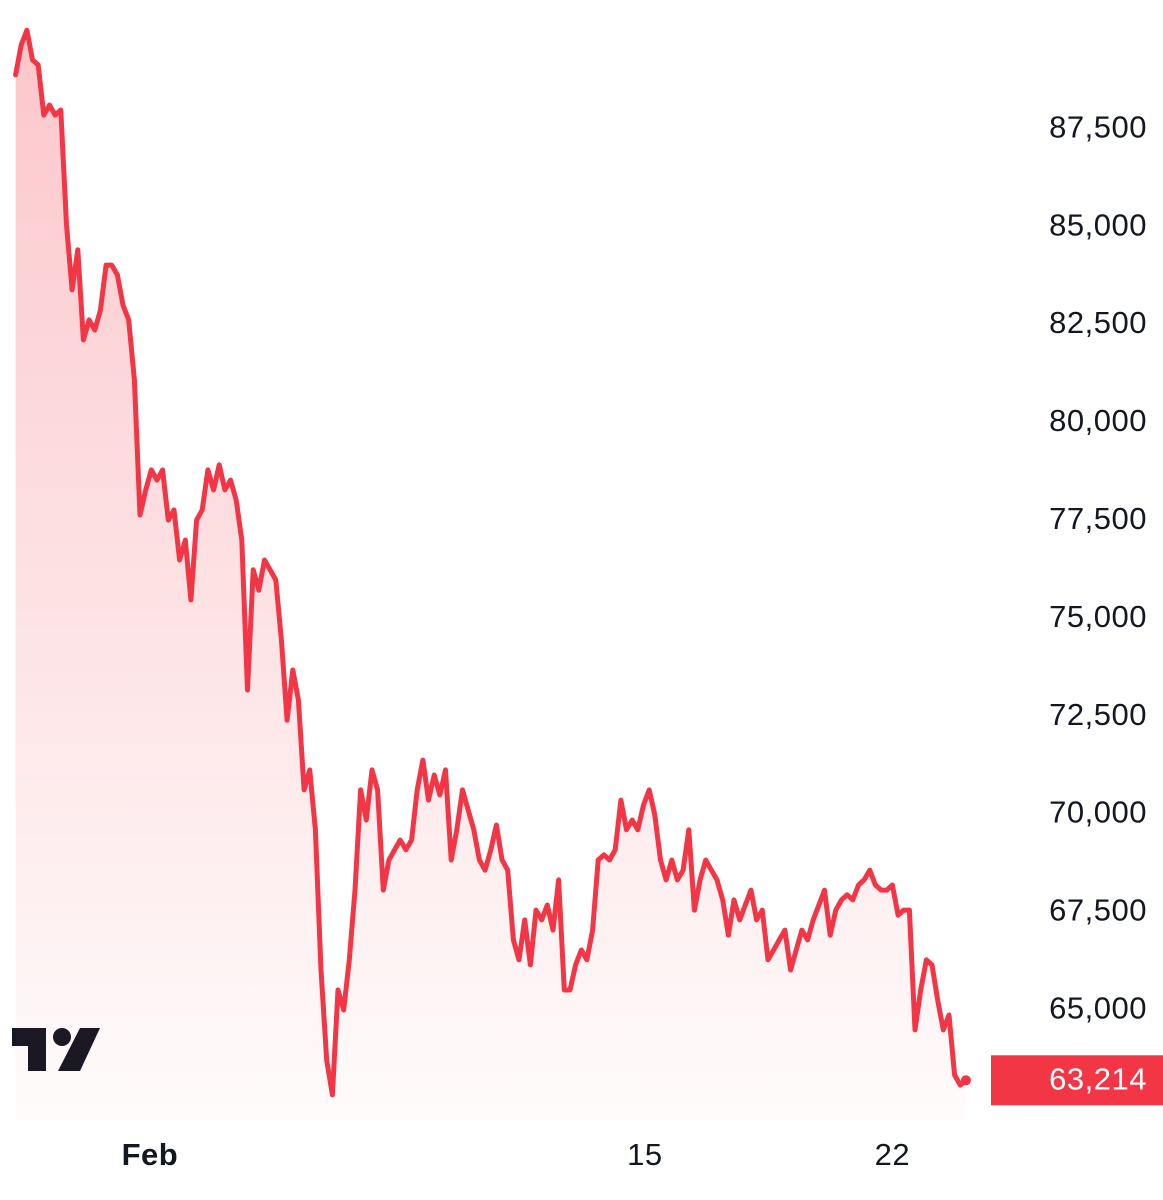 This screenshot has width=1163, height=1200. What do you see at coordinates (1098, 1008) in the screenshot?
I see `y-tick-label: 65,000` at bounding box center [1098, 1008].